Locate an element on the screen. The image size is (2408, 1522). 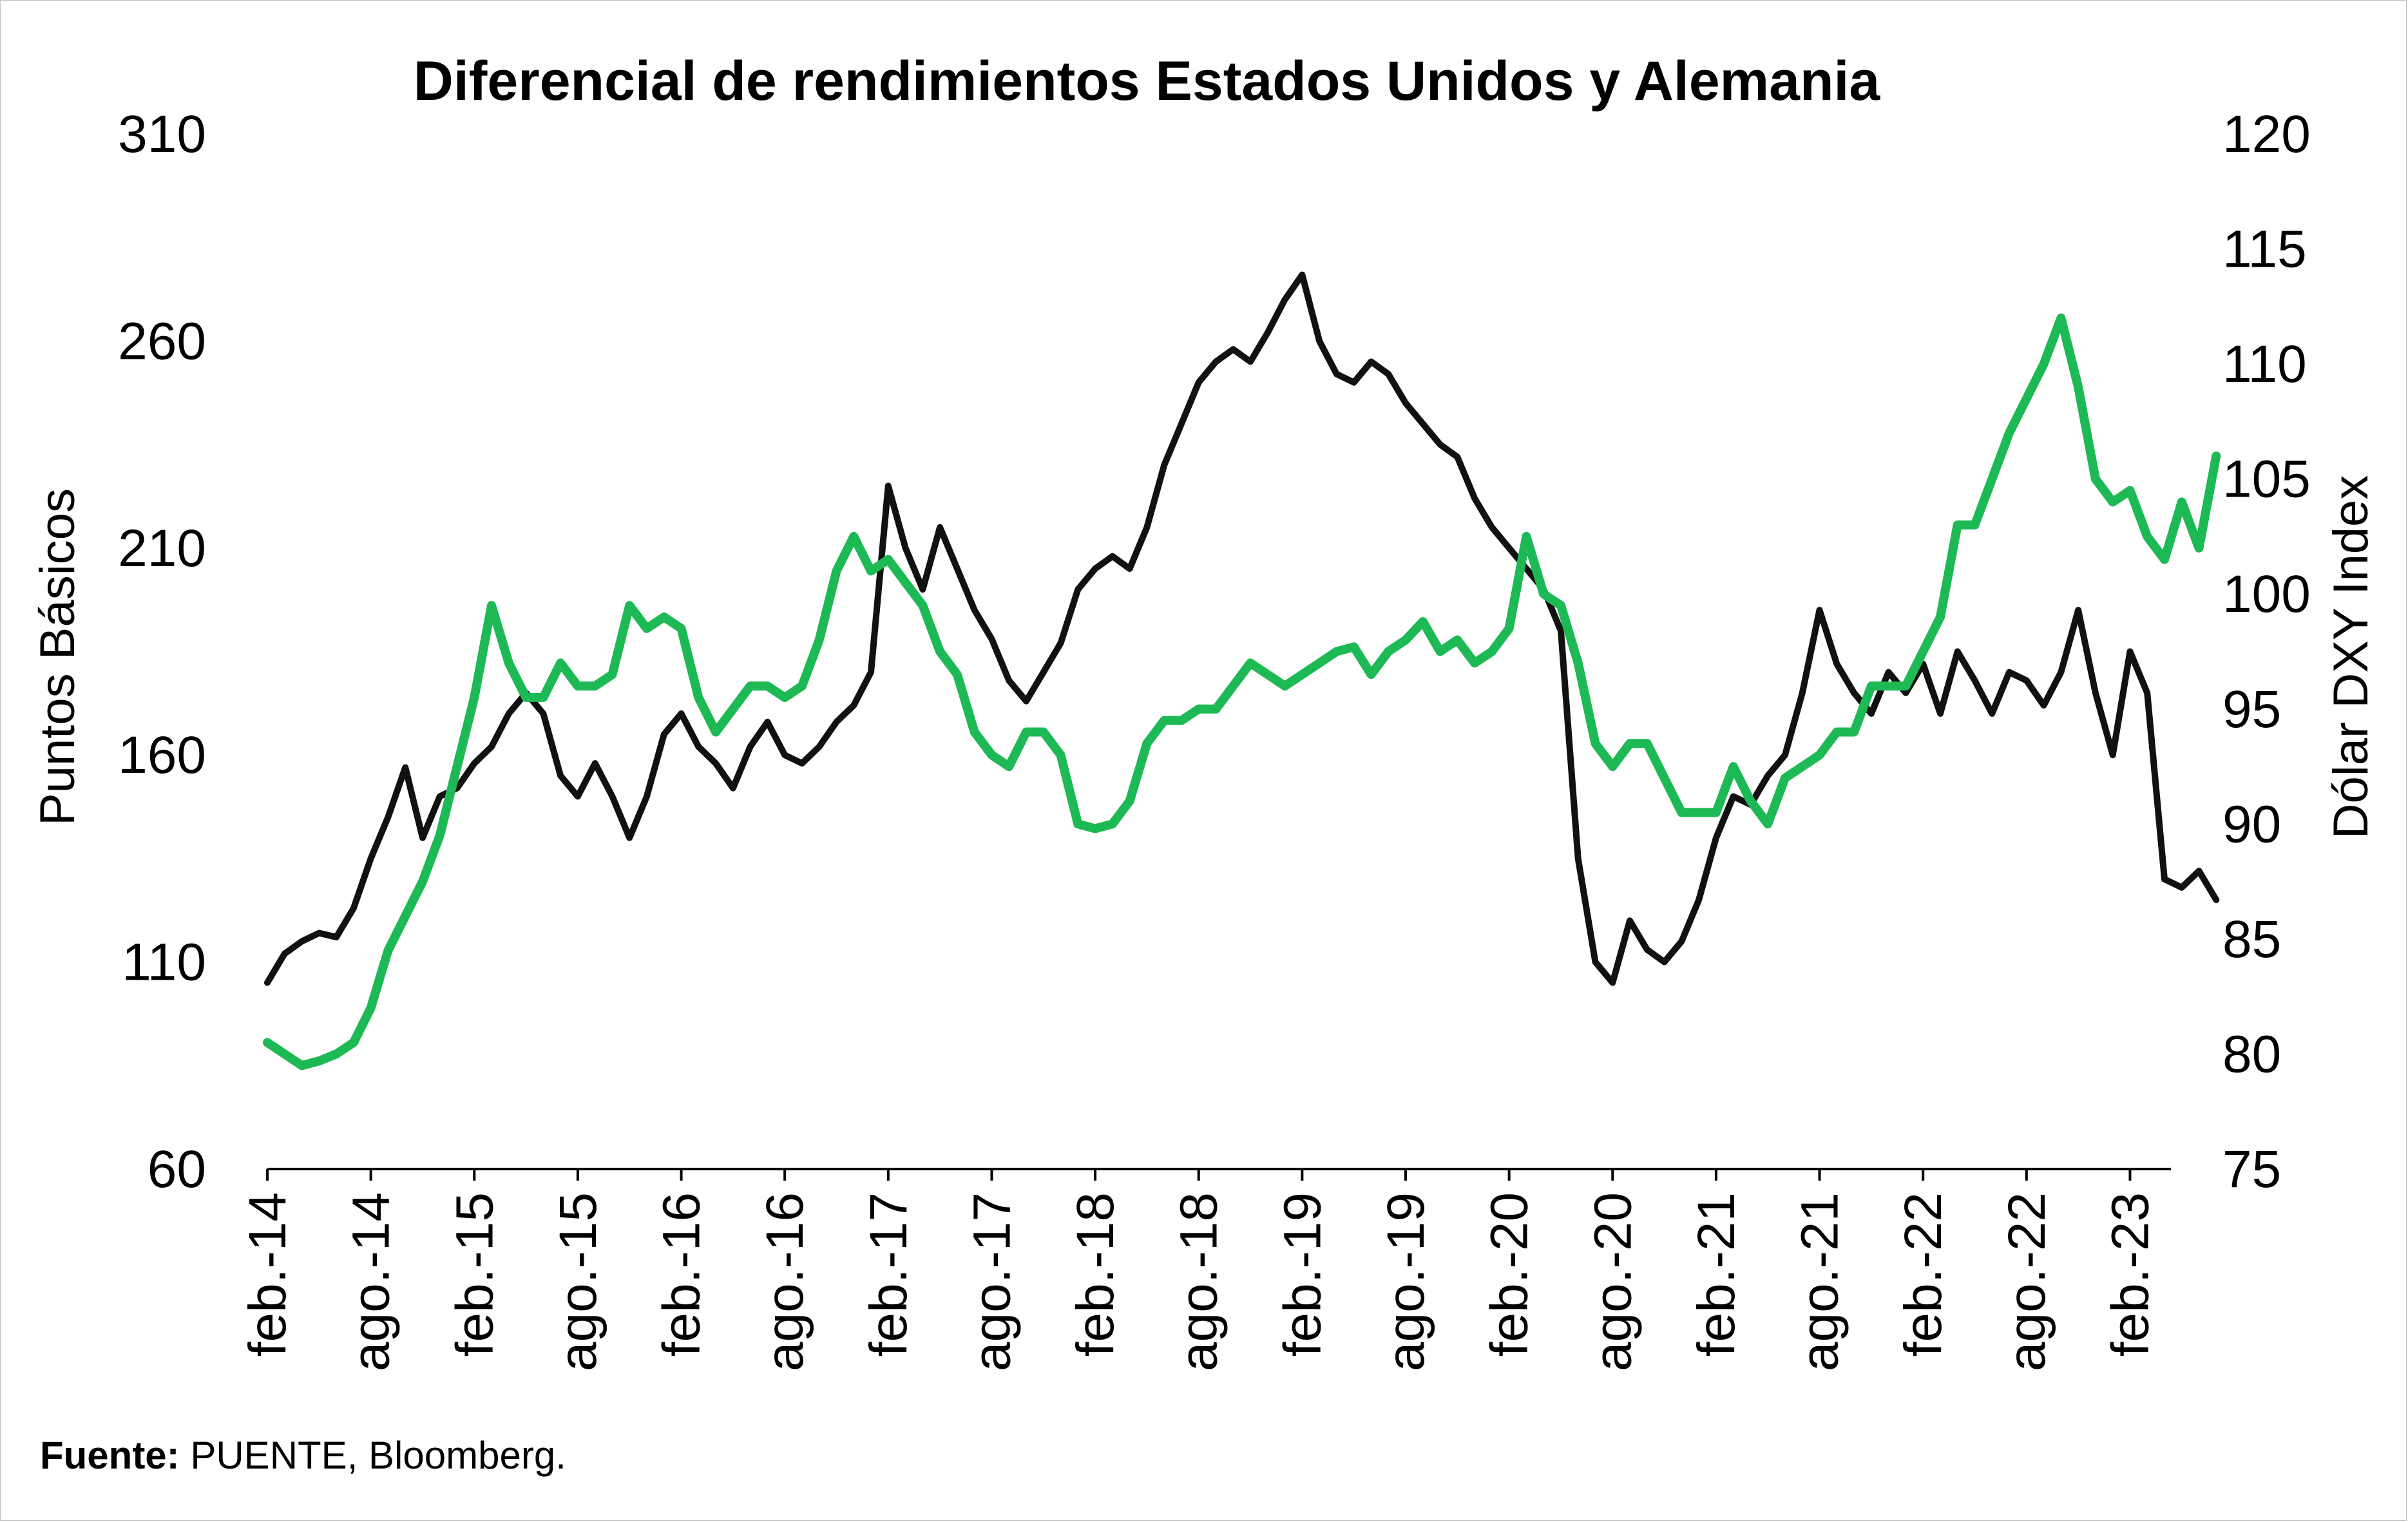
y-right-tick-label: 85 is located at coordinates (2252, 939).